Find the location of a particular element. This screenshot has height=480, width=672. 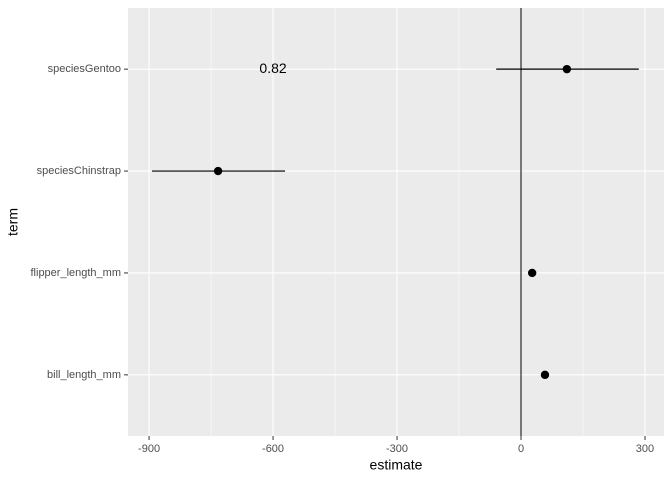

x-tick-label: -600 is located at coordinates (273, 449).